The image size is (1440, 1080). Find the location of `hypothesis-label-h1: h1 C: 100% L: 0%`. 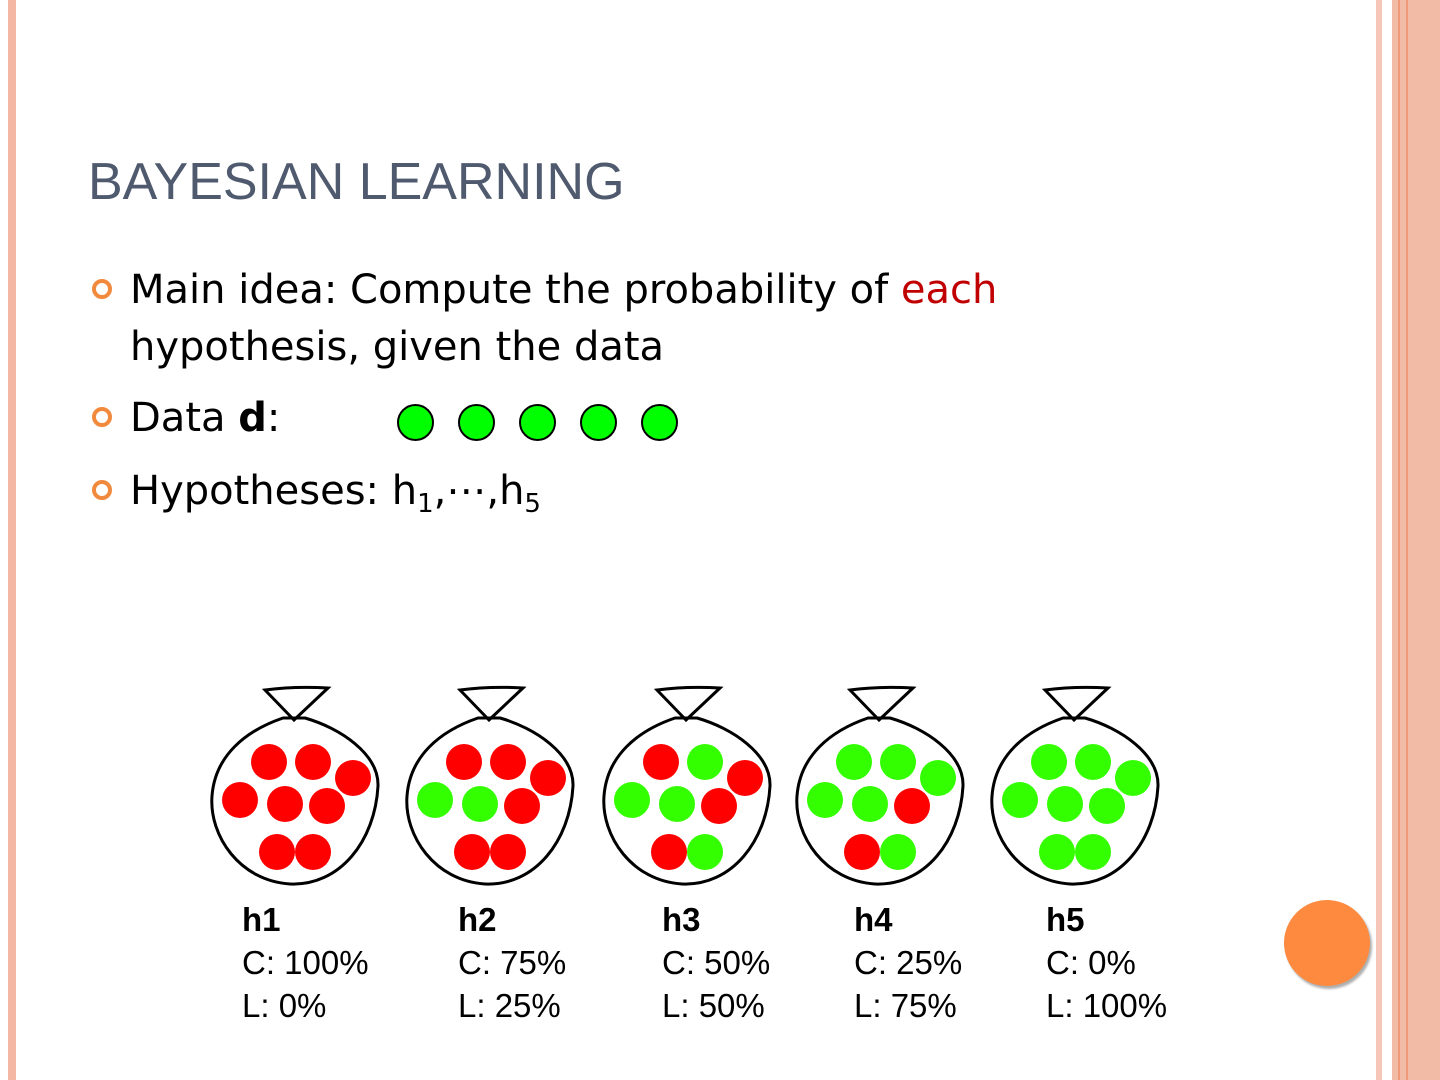

hypothesis-label-h1: h1 C: 100% L: 0% is located at coordinates (305, 962).